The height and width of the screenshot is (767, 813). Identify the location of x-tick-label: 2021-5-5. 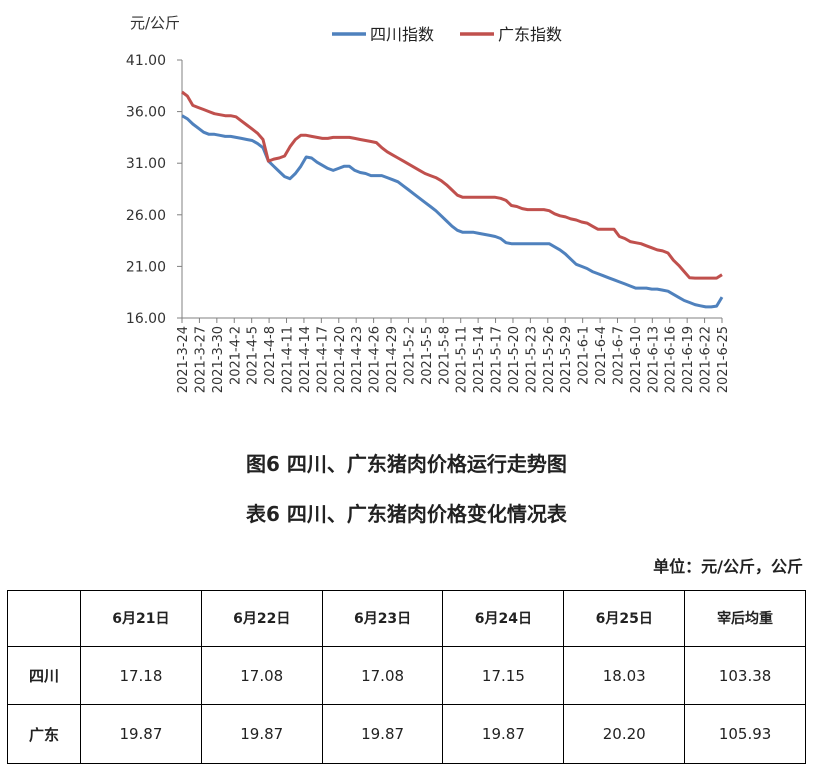
(427, 355).